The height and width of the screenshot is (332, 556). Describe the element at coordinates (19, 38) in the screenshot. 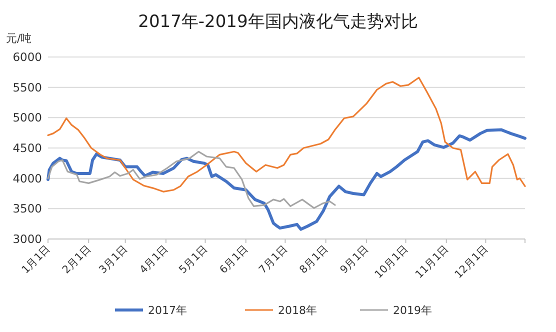

I see `y-axis-title: 元/吨` at that location.